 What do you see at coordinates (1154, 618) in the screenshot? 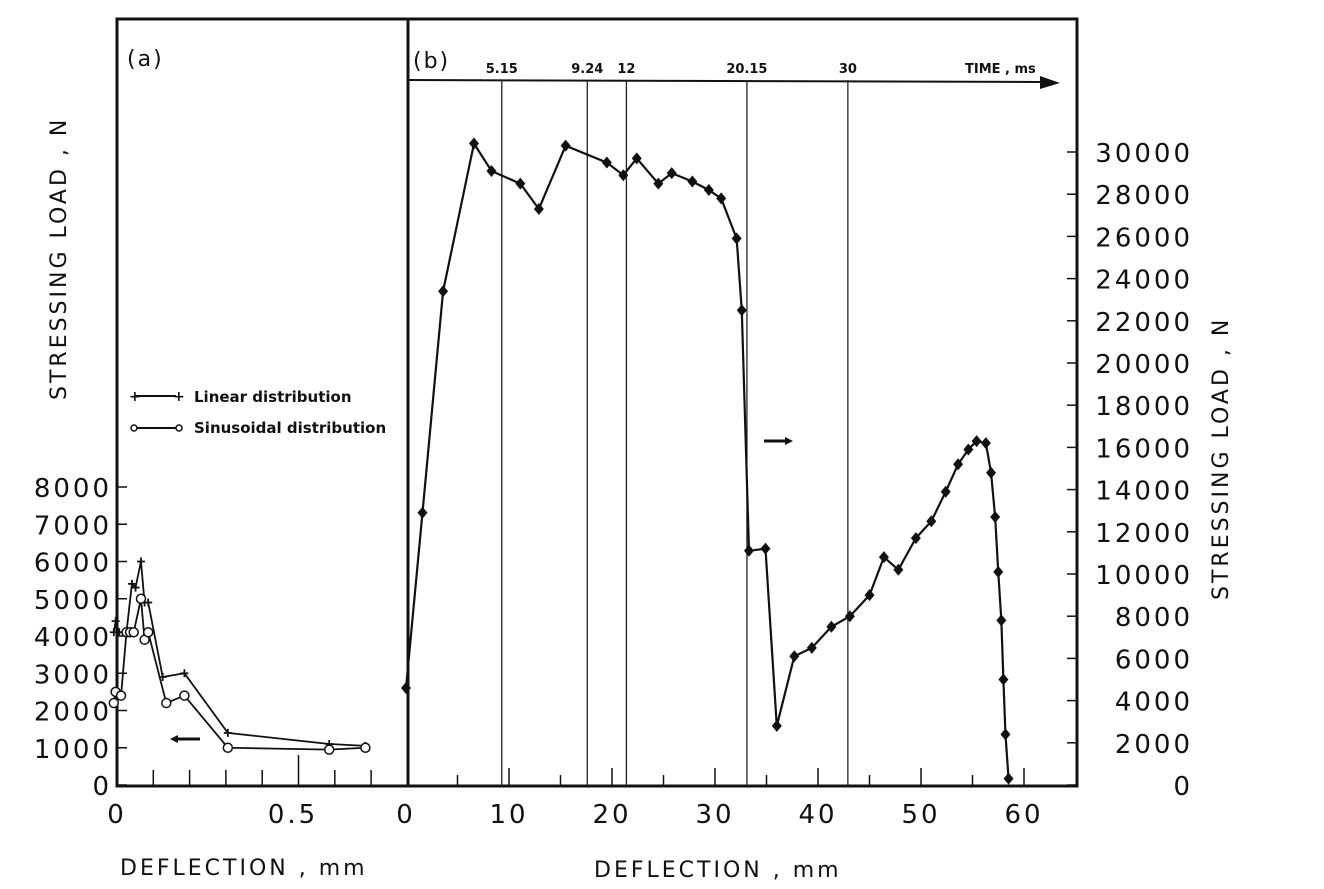
I see `y-tick-label-b: 8000` at bounding box center [1154, 618].